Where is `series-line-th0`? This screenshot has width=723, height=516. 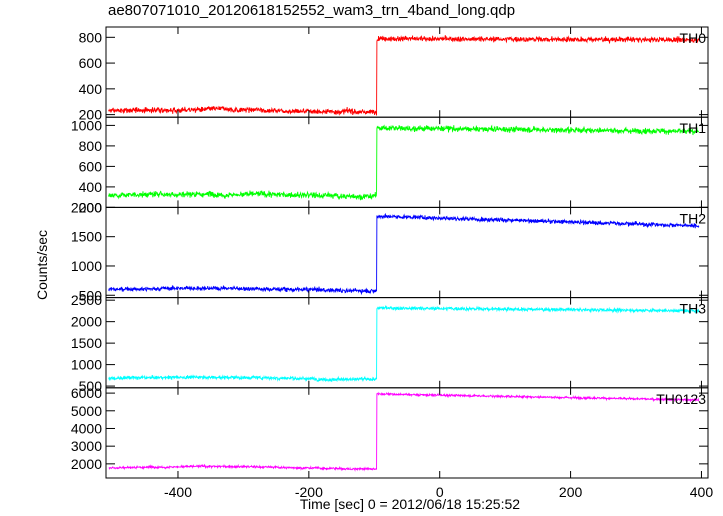 series-line-th0 is located at coordinates (404, 75).